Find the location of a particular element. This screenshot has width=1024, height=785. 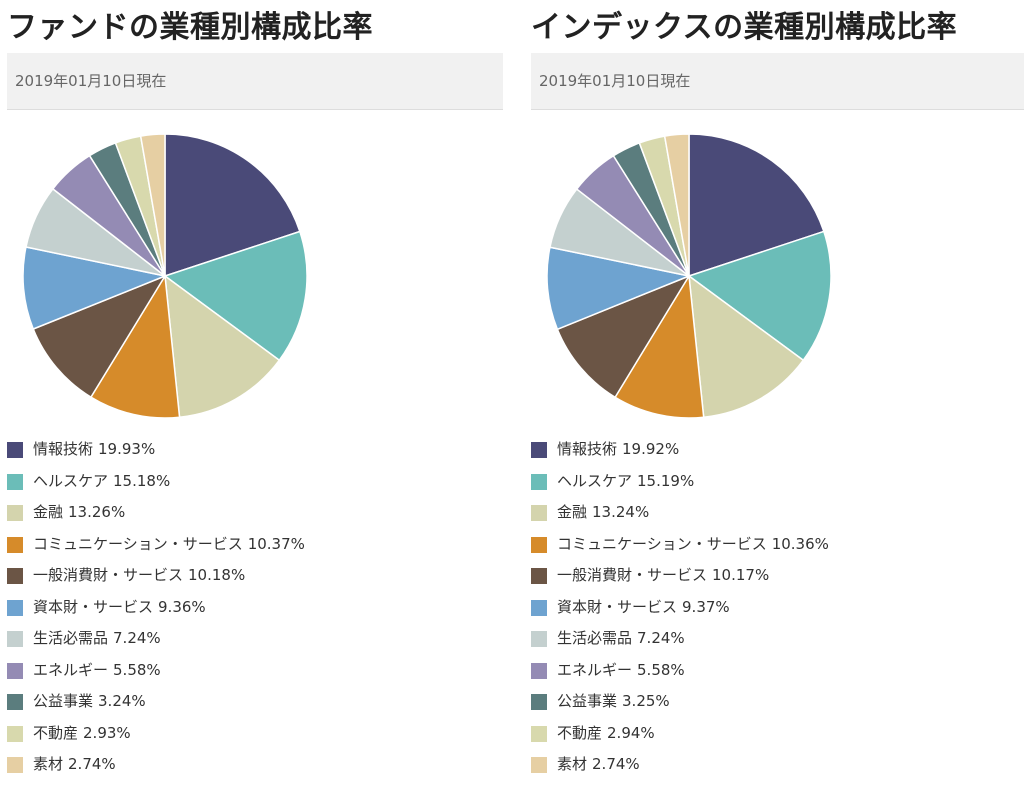

fund-legend-value-4: 10.37% is located at coordinates (276, 543).